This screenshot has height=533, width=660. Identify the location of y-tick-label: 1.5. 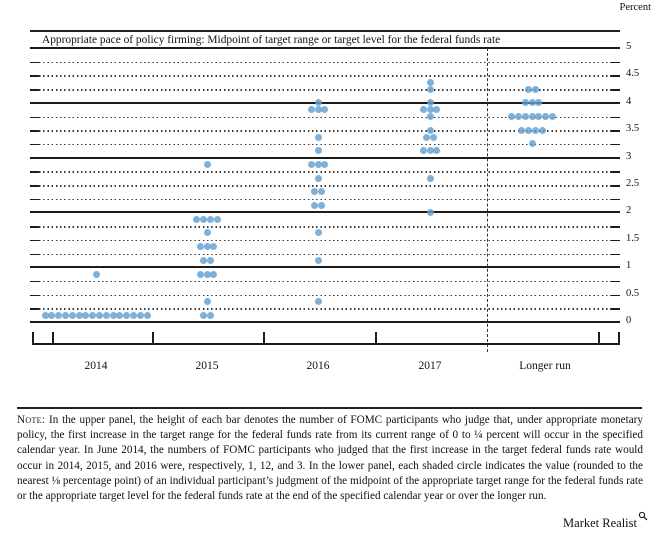
(633, 238).